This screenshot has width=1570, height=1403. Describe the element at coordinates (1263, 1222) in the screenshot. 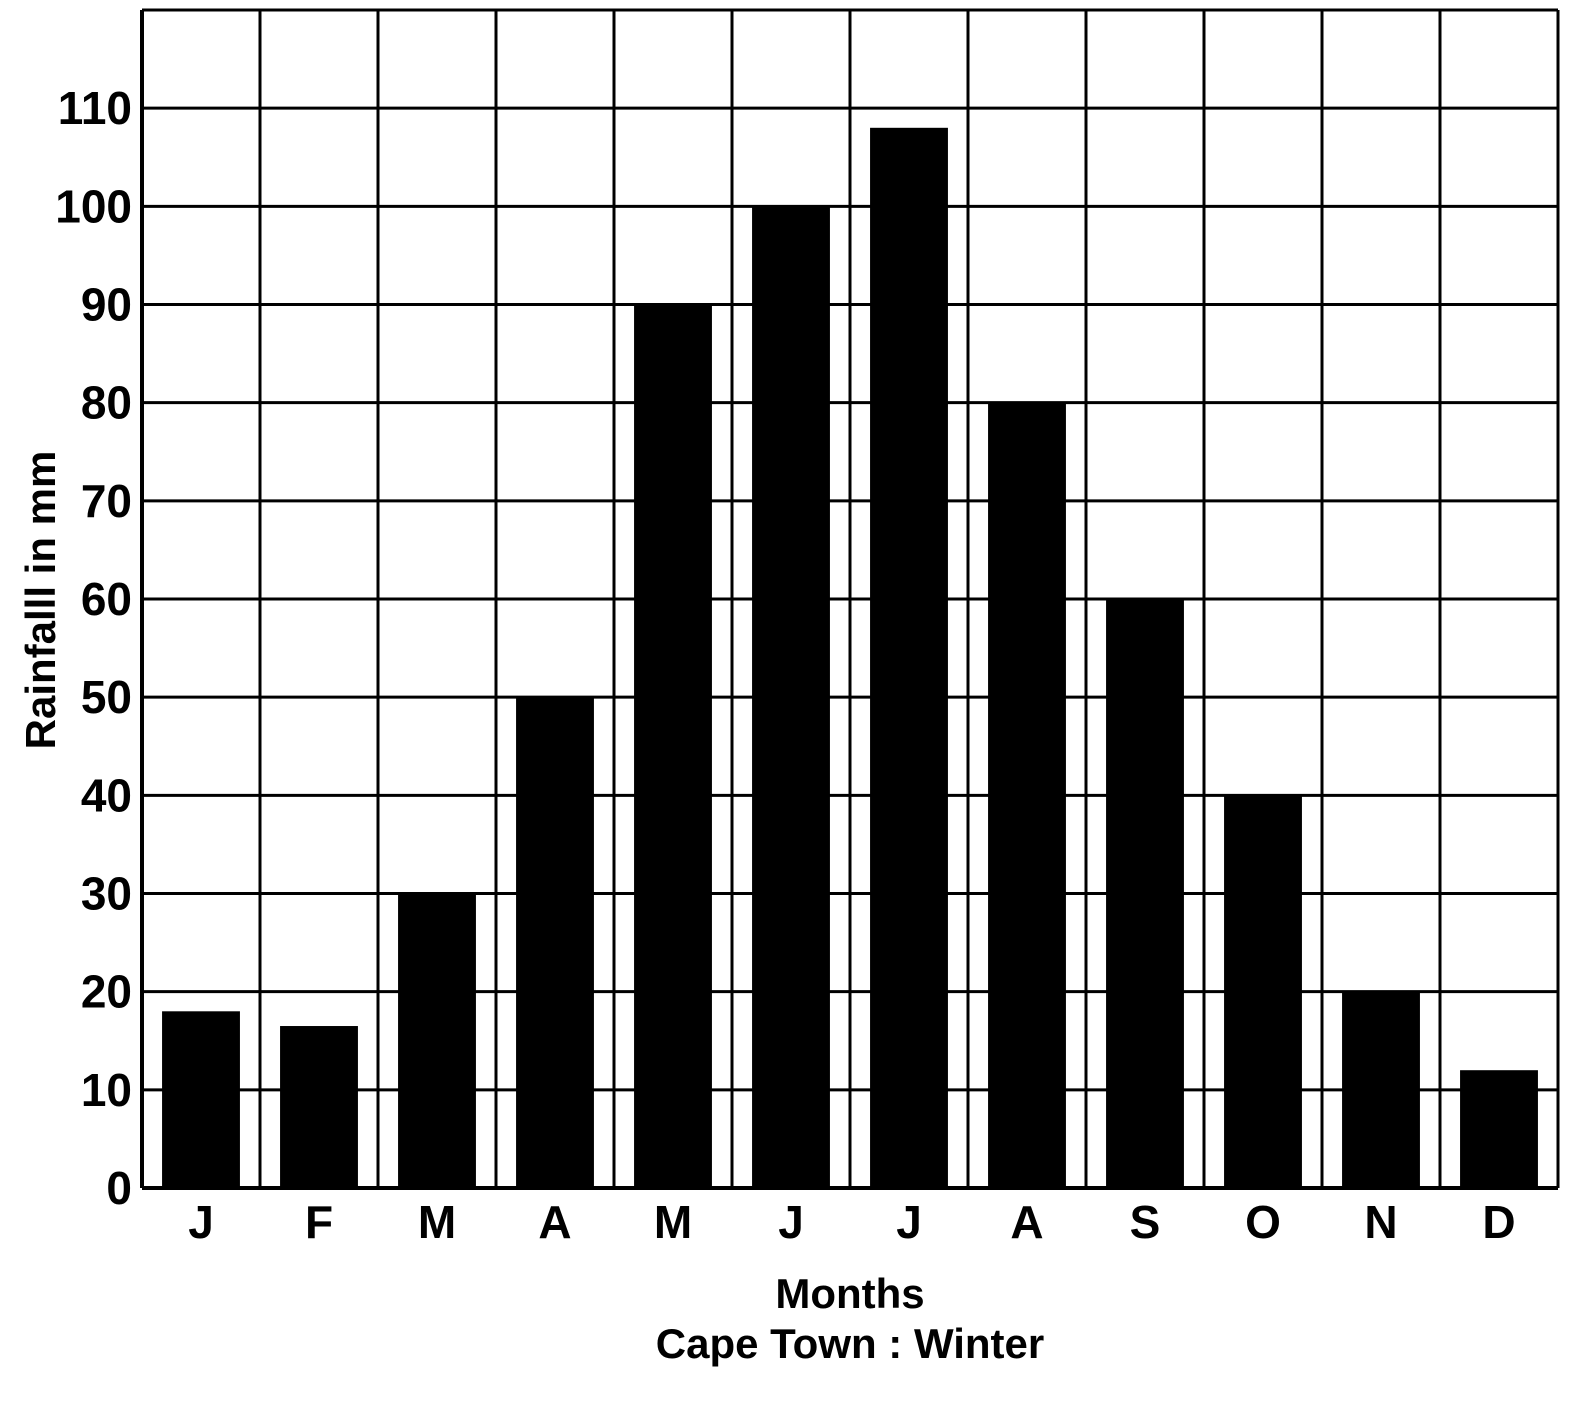

I see `x-tick-label: O` at that location.